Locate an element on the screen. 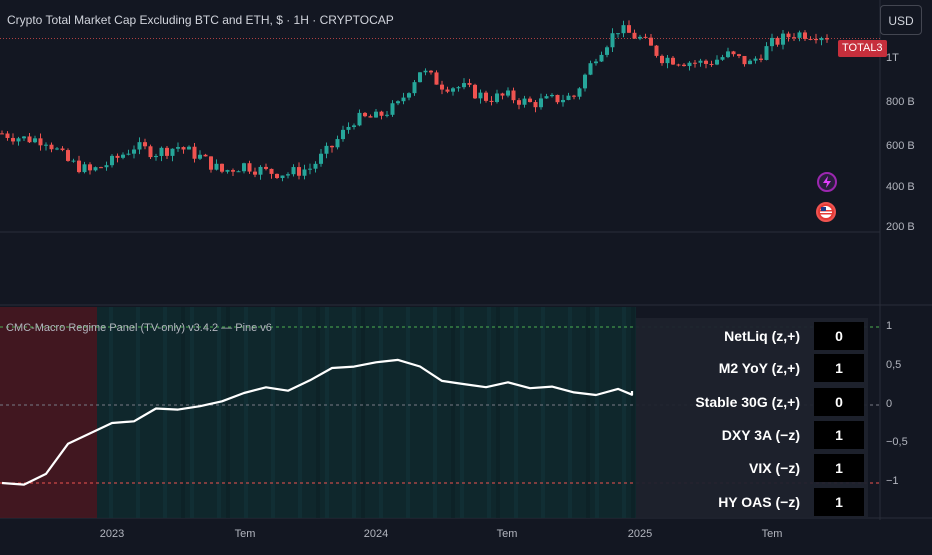  indicator-axis-label-0-5: 0,5 is located at coordinates (894, 365).